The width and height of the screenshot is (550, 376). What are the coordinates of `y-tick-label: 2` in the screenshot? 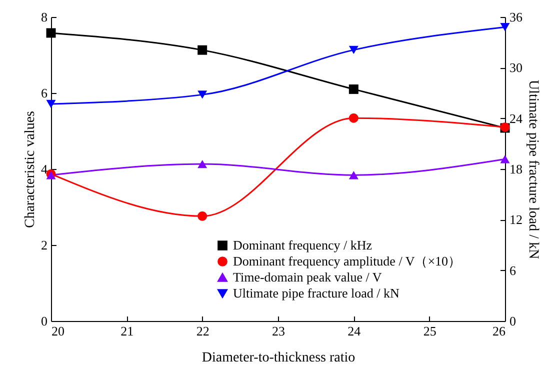 It's located at (44, 245).